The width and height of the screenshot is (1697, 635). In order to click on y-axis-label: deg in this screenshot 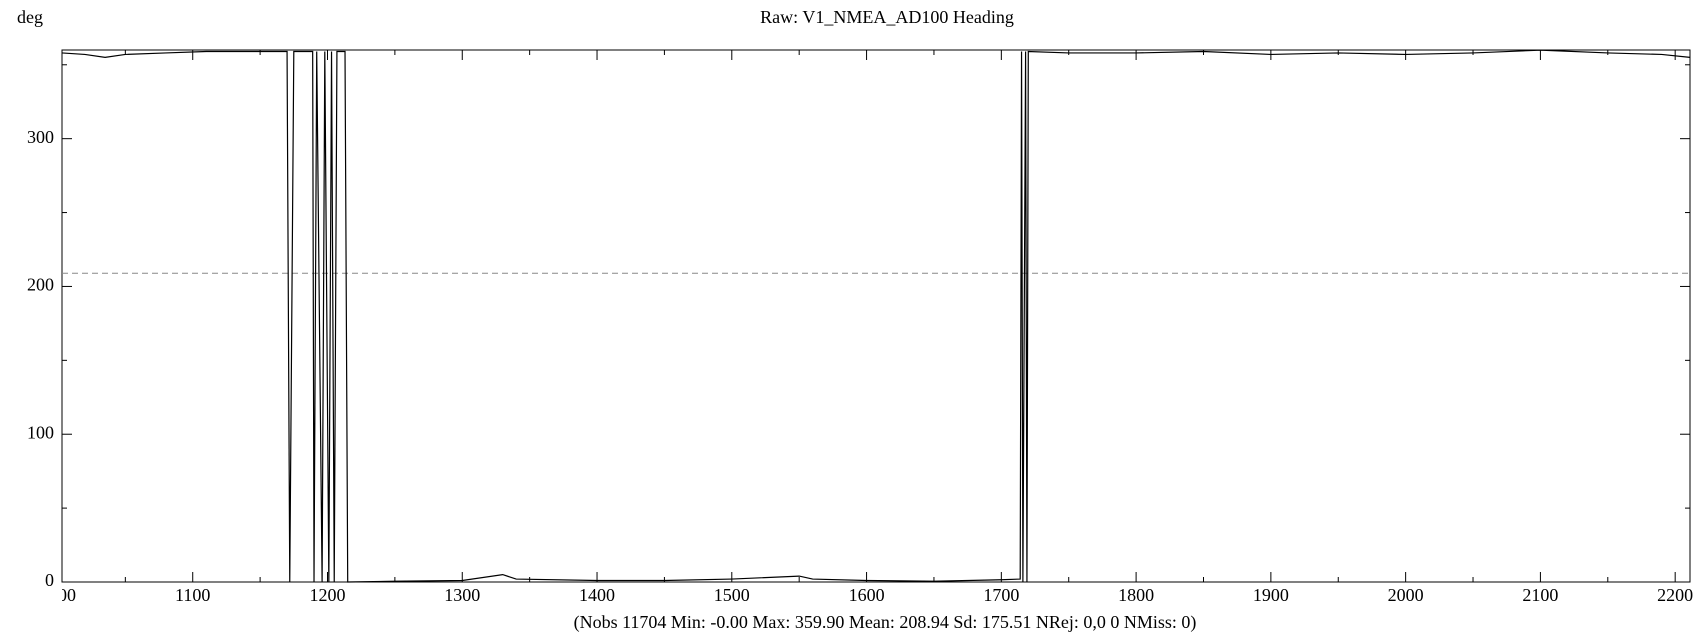, I will do `click(30, 17)`.